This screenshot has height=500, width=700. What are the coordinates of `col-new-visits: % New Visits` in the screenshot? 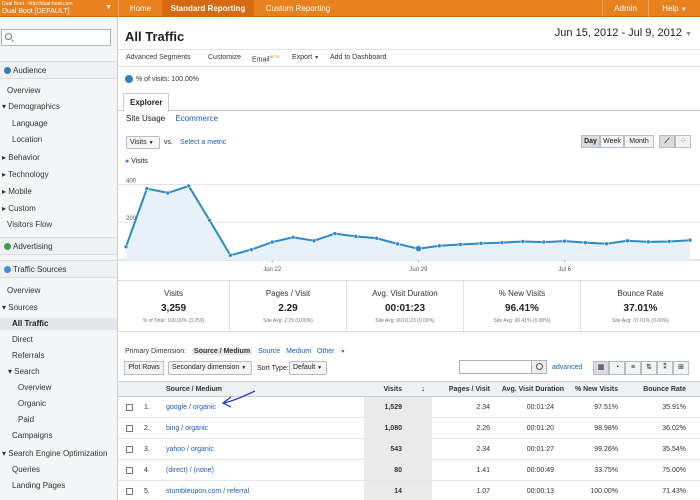 It's located at (596, 389).